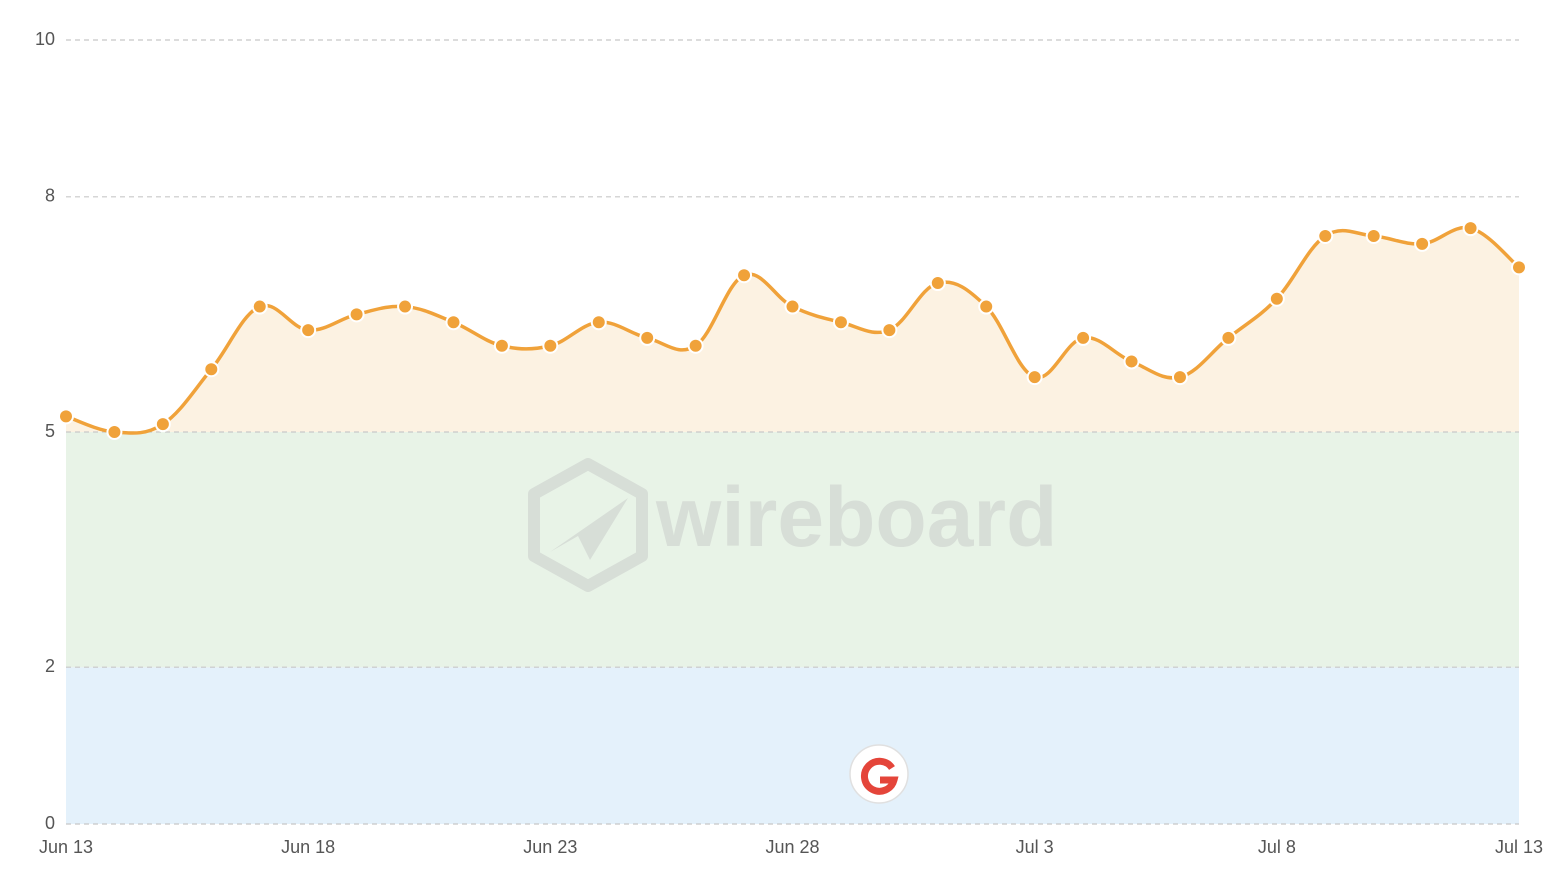 Image resolution: width=1568 pixels, height=884 pixels. I want to click on watermark-text: wireboard, so click(856, 517).